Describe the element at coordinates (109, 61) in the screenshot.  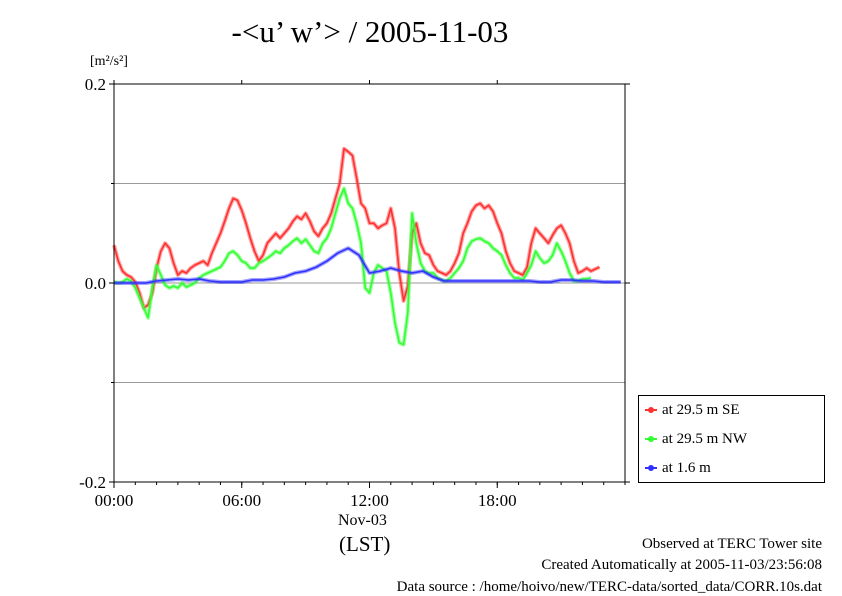
I see `y-axis-unit-label: [m²/s²]` at that location.